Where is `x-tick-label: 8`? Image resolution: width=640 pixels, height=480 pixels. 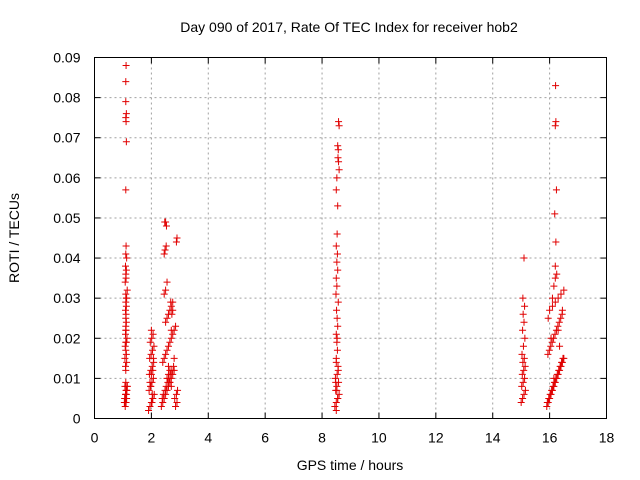 x-tick-label: 8 is located at coordinates (322, 438).